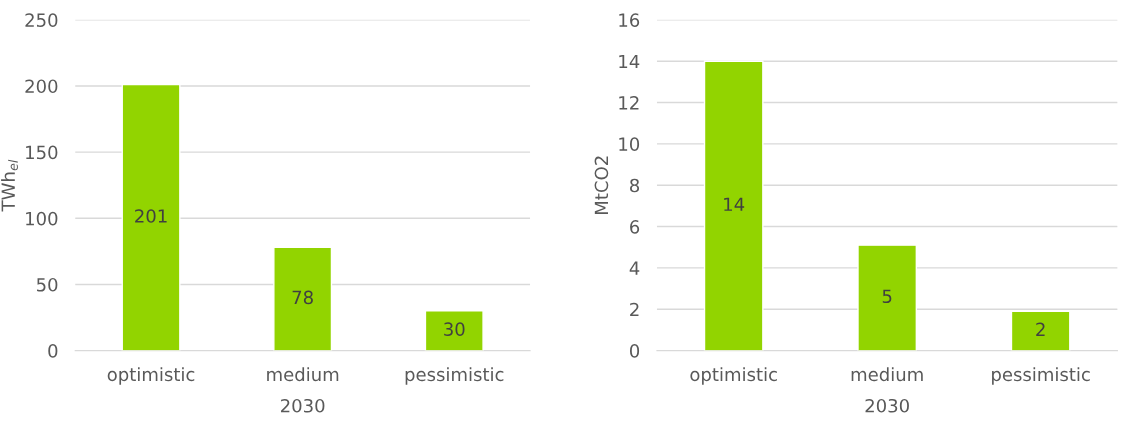  I want to click on y-axis-title: MtCO2, so click(601, 185).